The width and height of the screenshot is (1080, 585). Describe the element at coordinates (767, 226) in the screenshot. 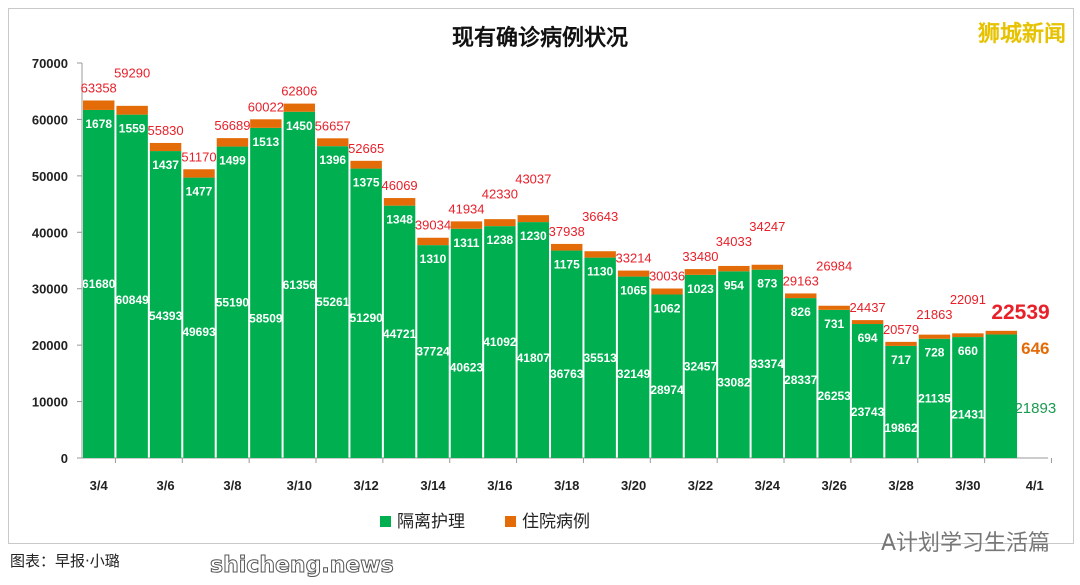

I see `total-label: 34247` at that location.